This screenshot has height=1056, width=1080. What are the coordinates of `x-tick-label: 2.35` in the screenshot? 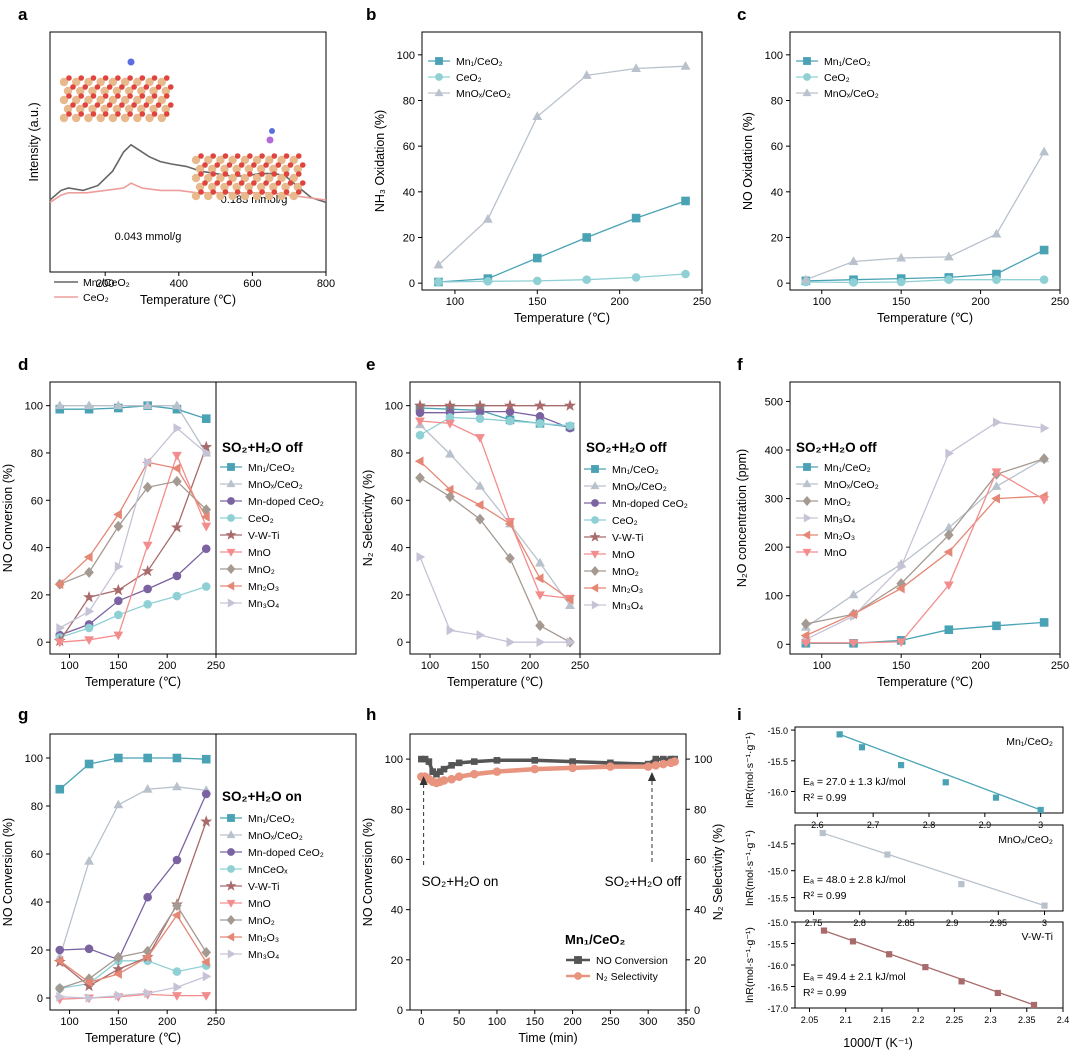 It's located at (1027, 1020).